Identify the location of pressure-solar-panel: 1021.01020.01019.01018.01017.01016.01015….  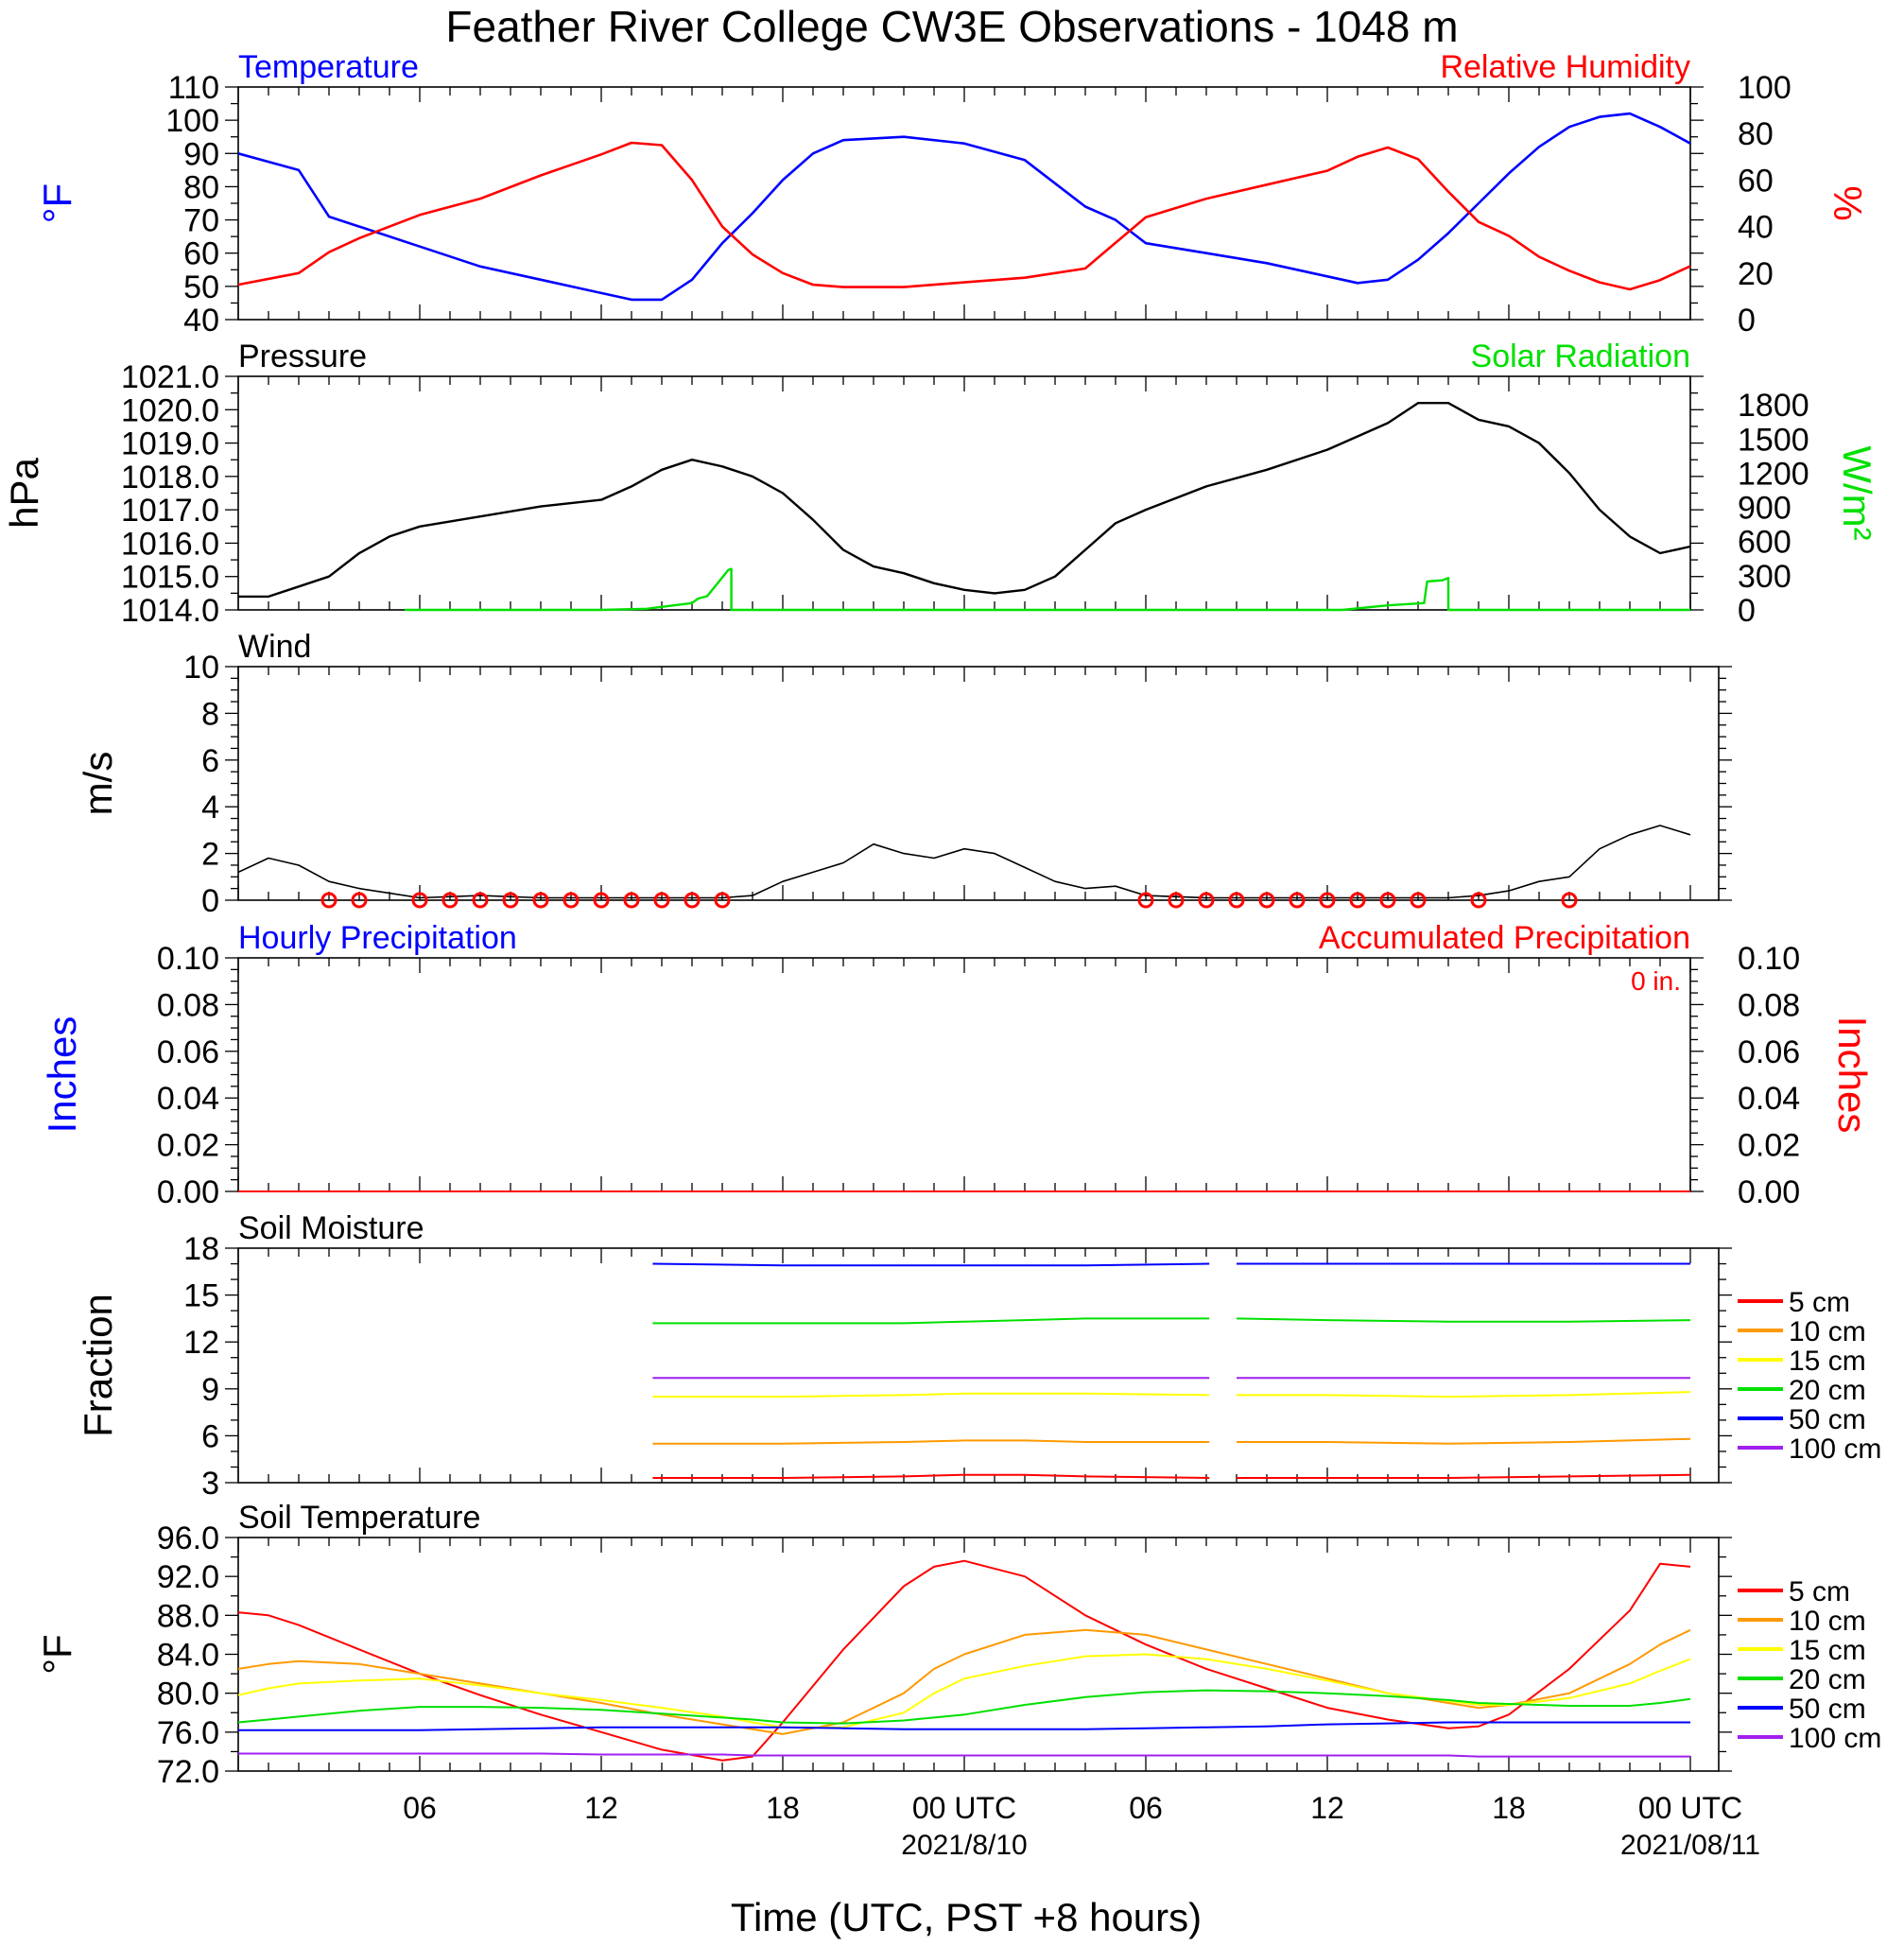
(940, 484).